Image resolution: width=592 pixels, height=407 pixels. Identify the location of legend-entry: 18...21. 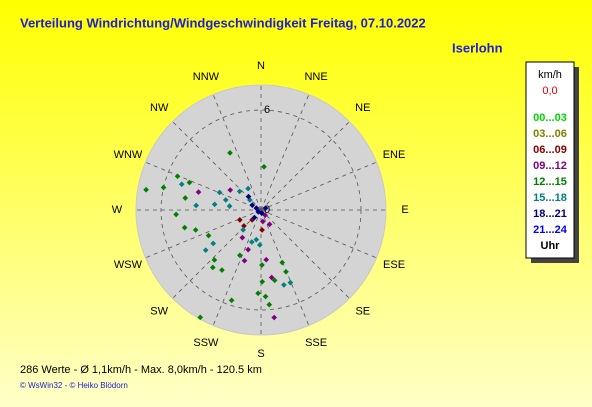
(550, 214).